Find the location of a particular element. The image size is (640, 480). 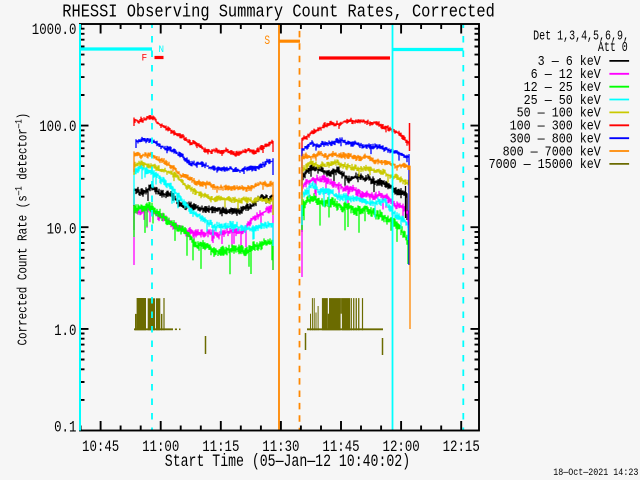

svg-text: 10.0 is located at coordinates (62, 230).